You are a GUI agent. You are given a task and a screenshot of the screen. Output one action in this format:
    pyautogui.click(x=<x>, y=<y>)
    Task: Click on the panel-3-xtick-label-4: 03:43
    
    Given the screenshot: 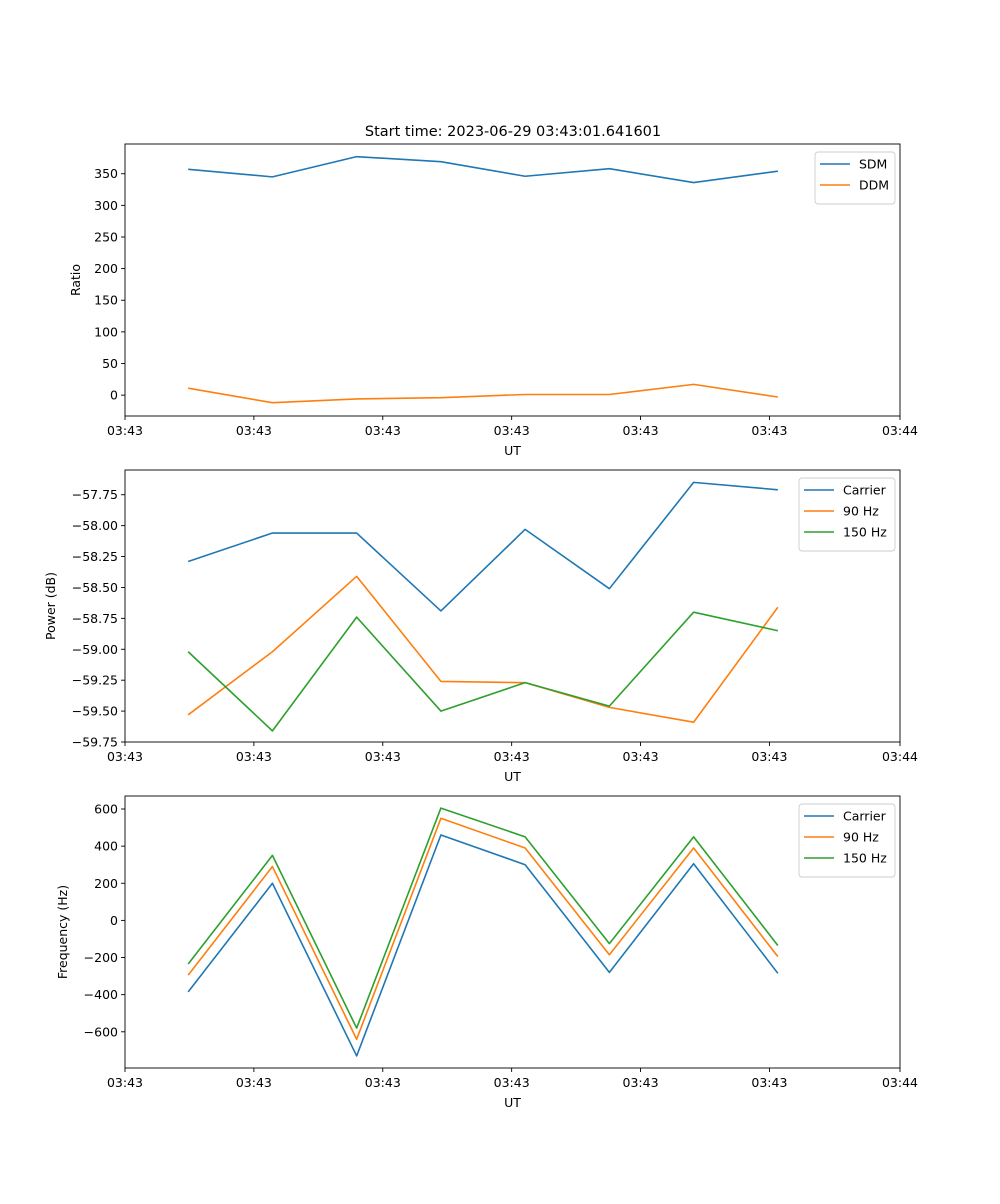 What is the action you would take?
    pyautogui.click(x=512, y=1082)
    